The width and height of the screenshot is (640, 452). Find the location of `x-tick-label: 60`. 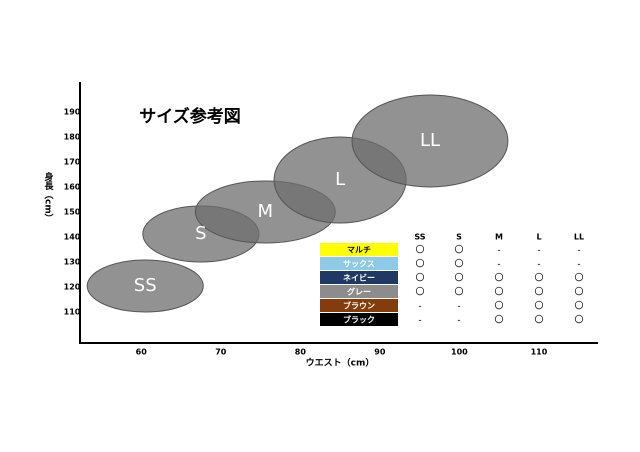

x-tick-label: 60 is located at coordinates (142, 352).